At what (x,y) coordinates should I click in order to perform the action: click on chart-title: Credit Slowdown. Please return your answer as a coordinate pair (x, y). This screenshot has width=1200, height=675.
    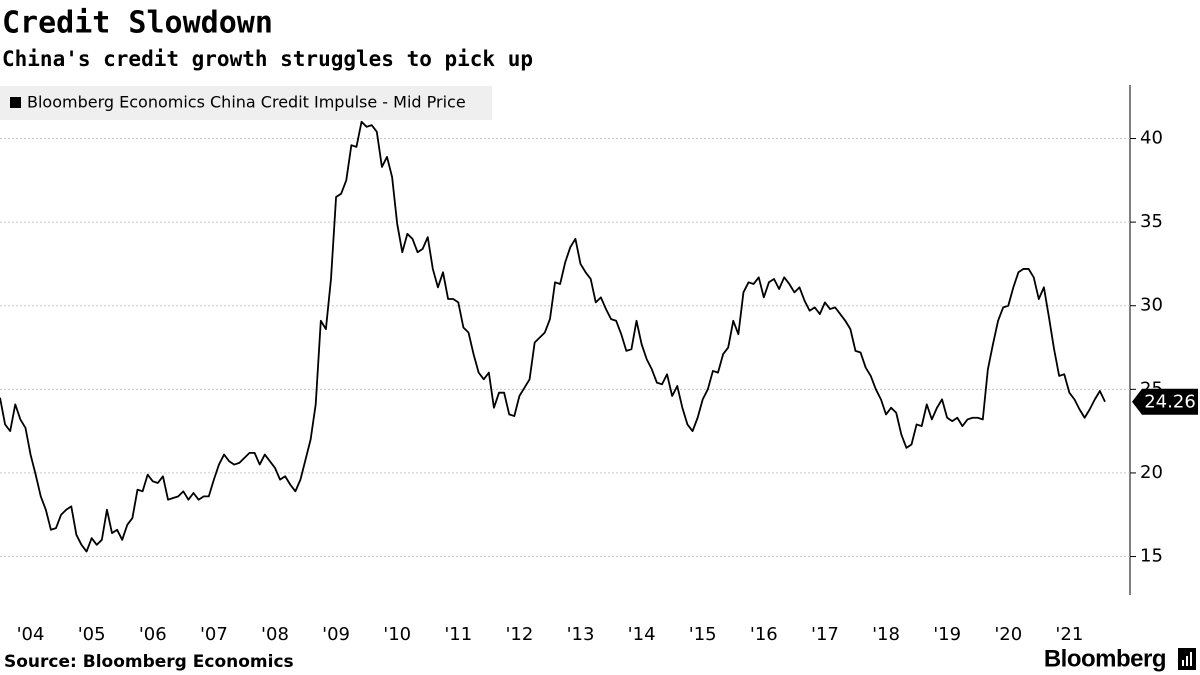
    Looking at the image, I should click on (137, 23).